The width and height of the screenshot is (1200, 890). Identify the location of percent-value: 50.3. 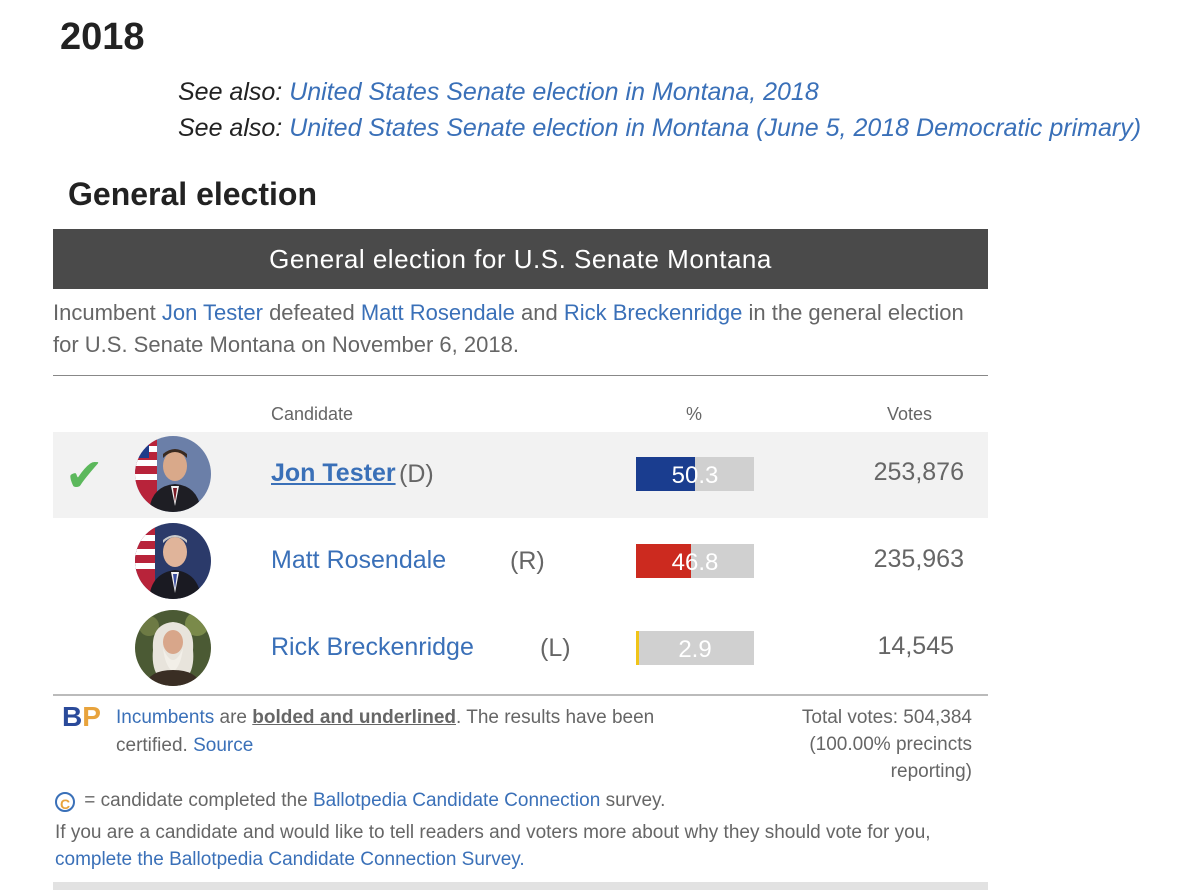
(695, 475).